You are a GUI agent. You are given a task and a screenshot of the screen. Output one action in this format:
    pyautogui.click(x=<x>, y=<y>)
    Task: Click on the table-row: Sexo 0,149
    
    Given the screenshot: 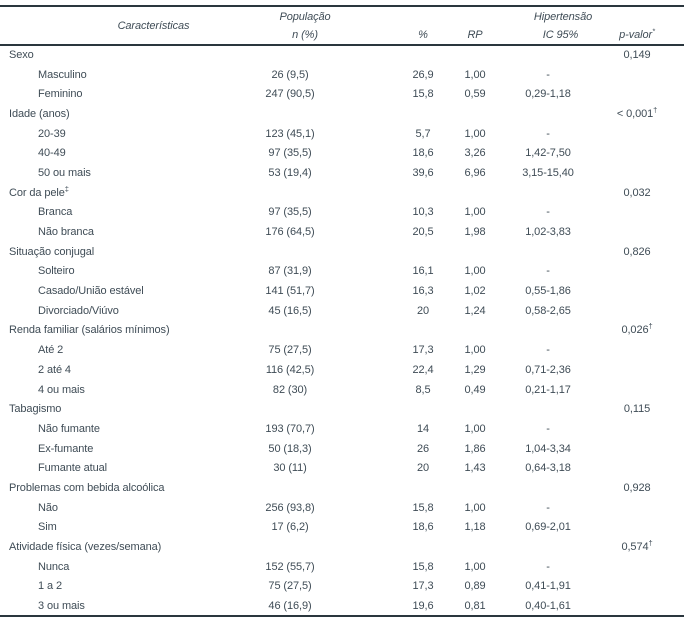 What is the action you would take?
    pyautogui.click(x=342, y=55)
    